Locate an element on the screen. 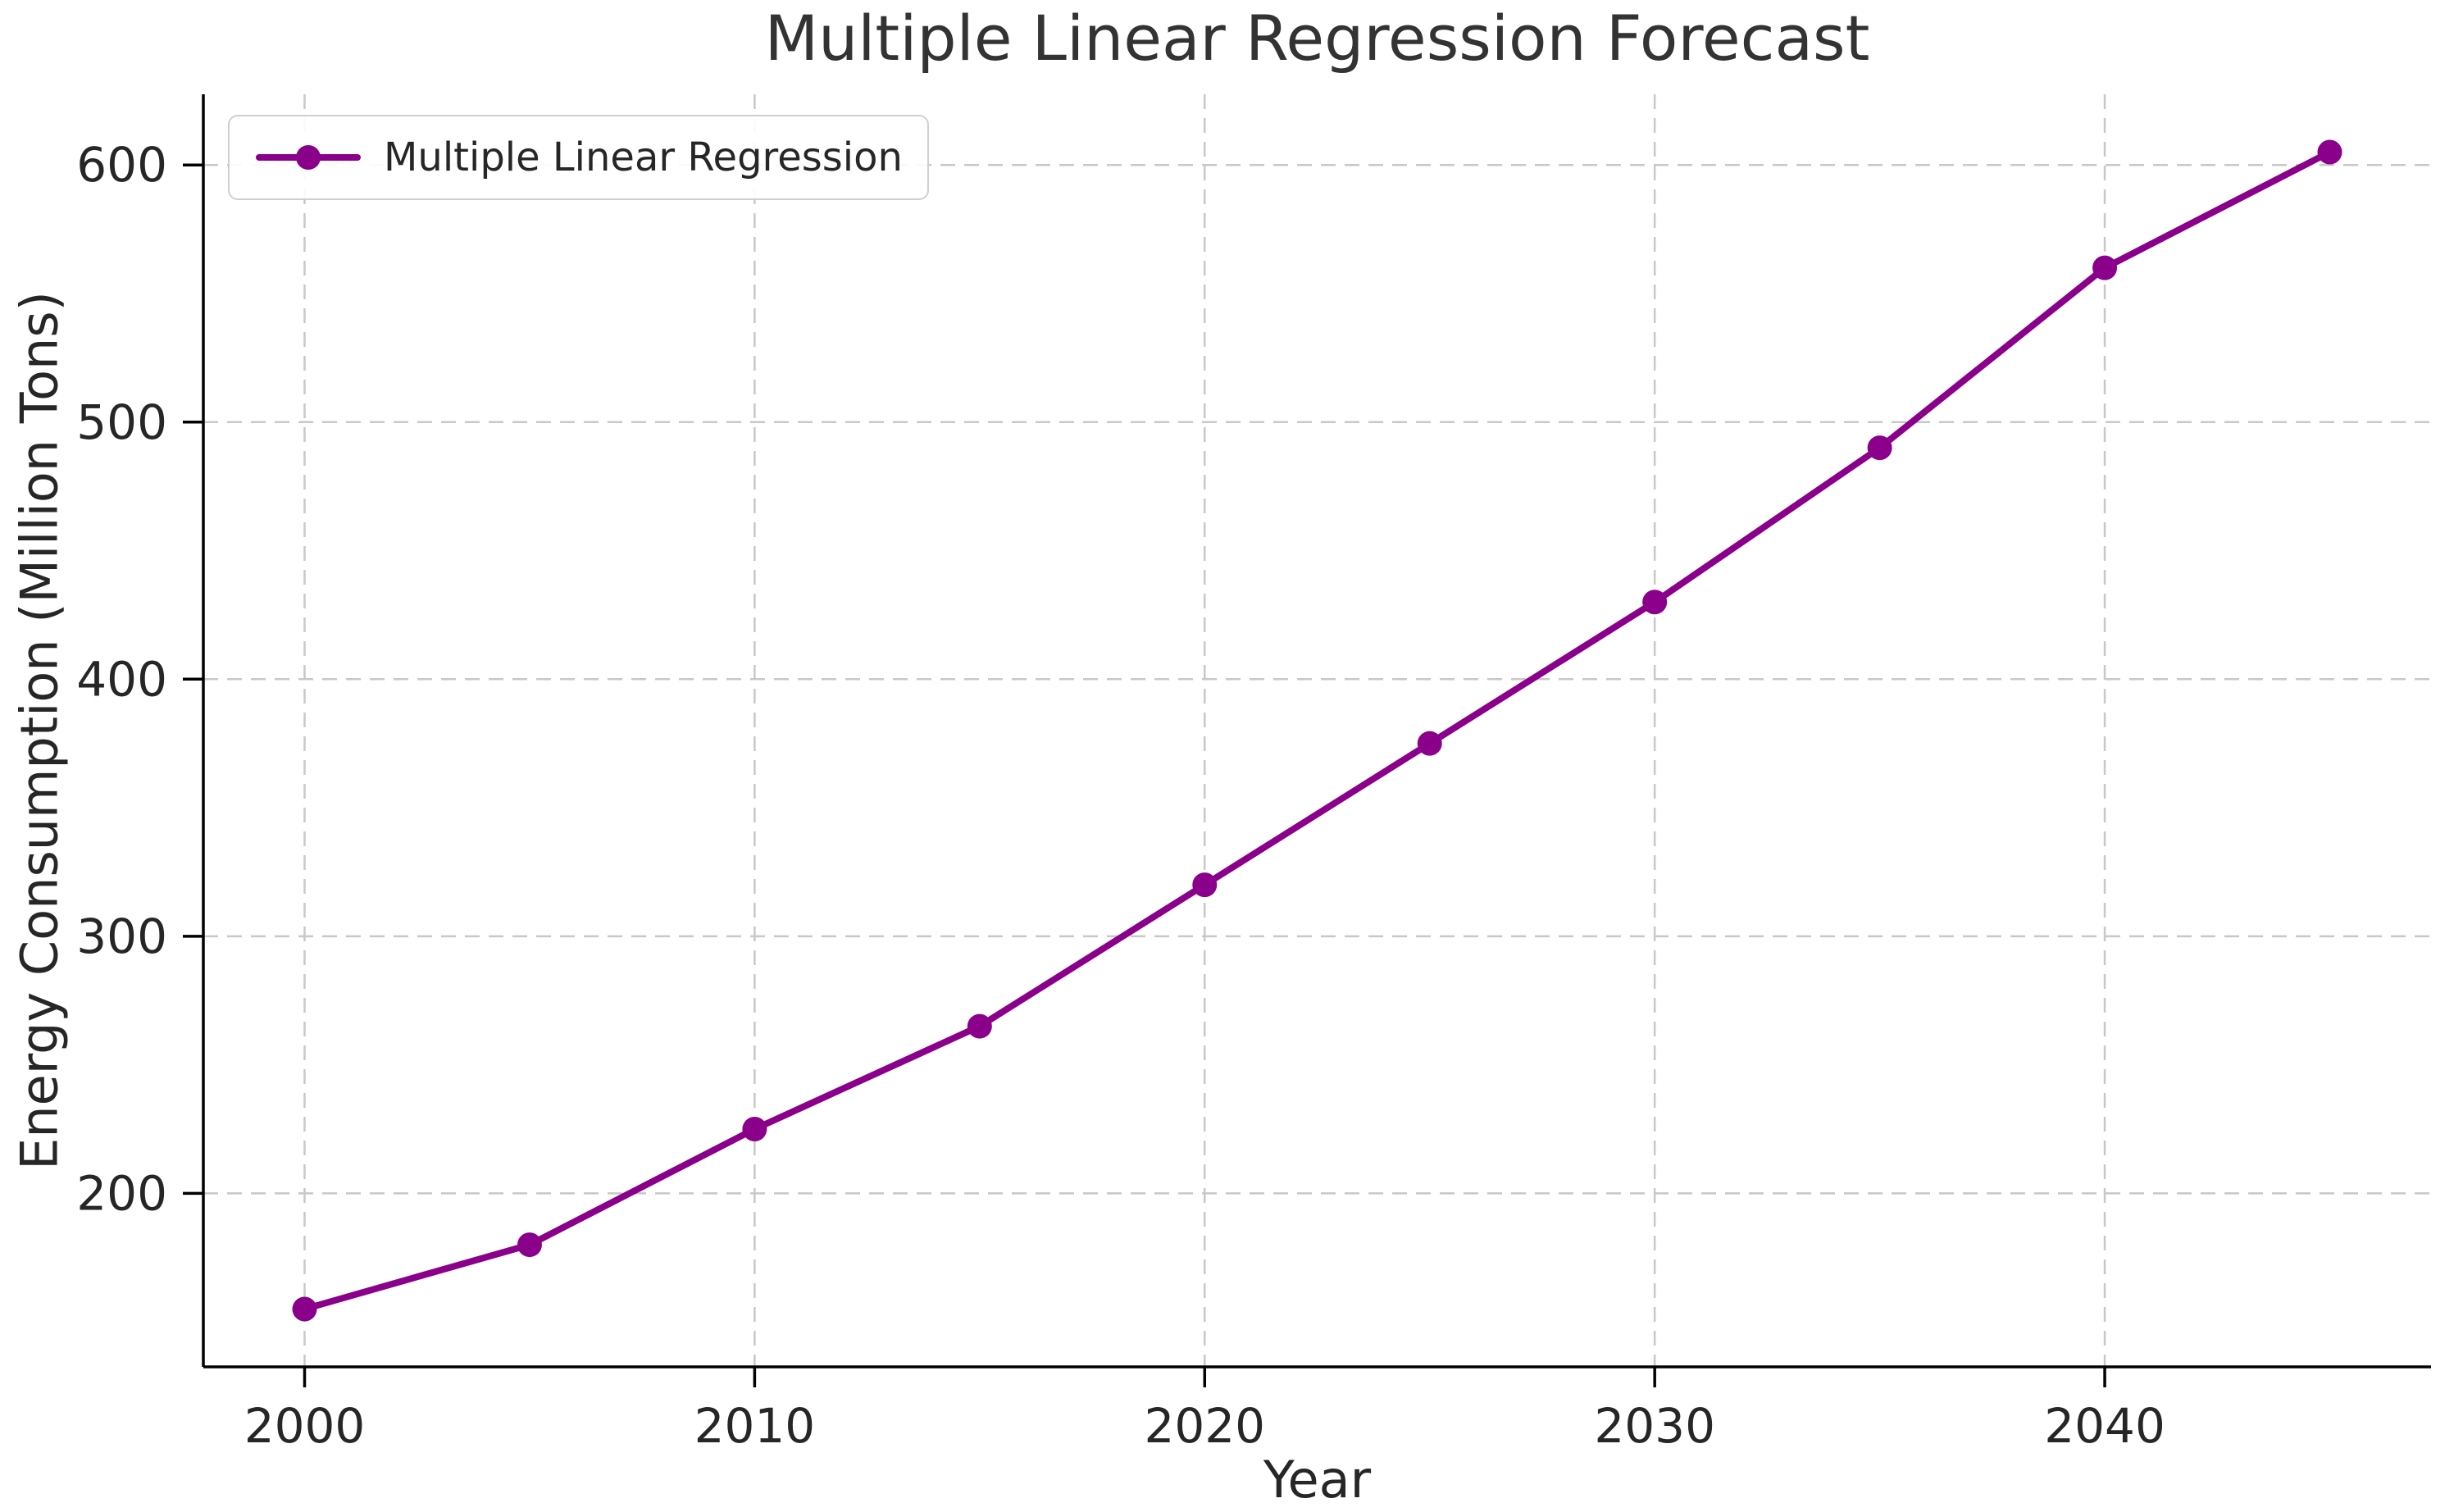 The width and height of the screenshot is (2463, 1512). y-tick-label: 600 is located at coordinates (121, 165).